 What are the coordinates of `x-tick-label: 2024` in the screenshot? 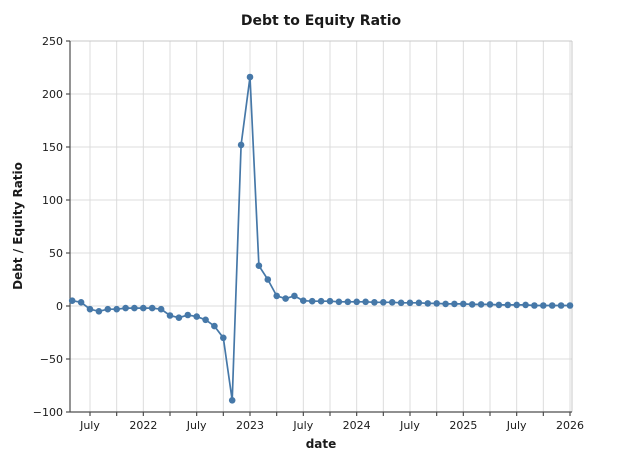 It's located at (357, 425).